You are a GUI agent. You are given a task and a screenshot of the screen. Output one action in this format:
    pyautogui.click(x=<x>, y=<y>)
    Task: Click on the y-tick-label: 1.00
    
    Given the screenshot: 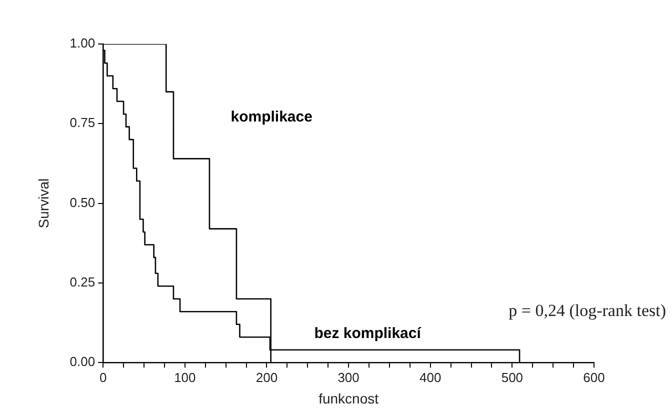 What is the action you would take?
    pyautogui.click(x=83, y=43)
    